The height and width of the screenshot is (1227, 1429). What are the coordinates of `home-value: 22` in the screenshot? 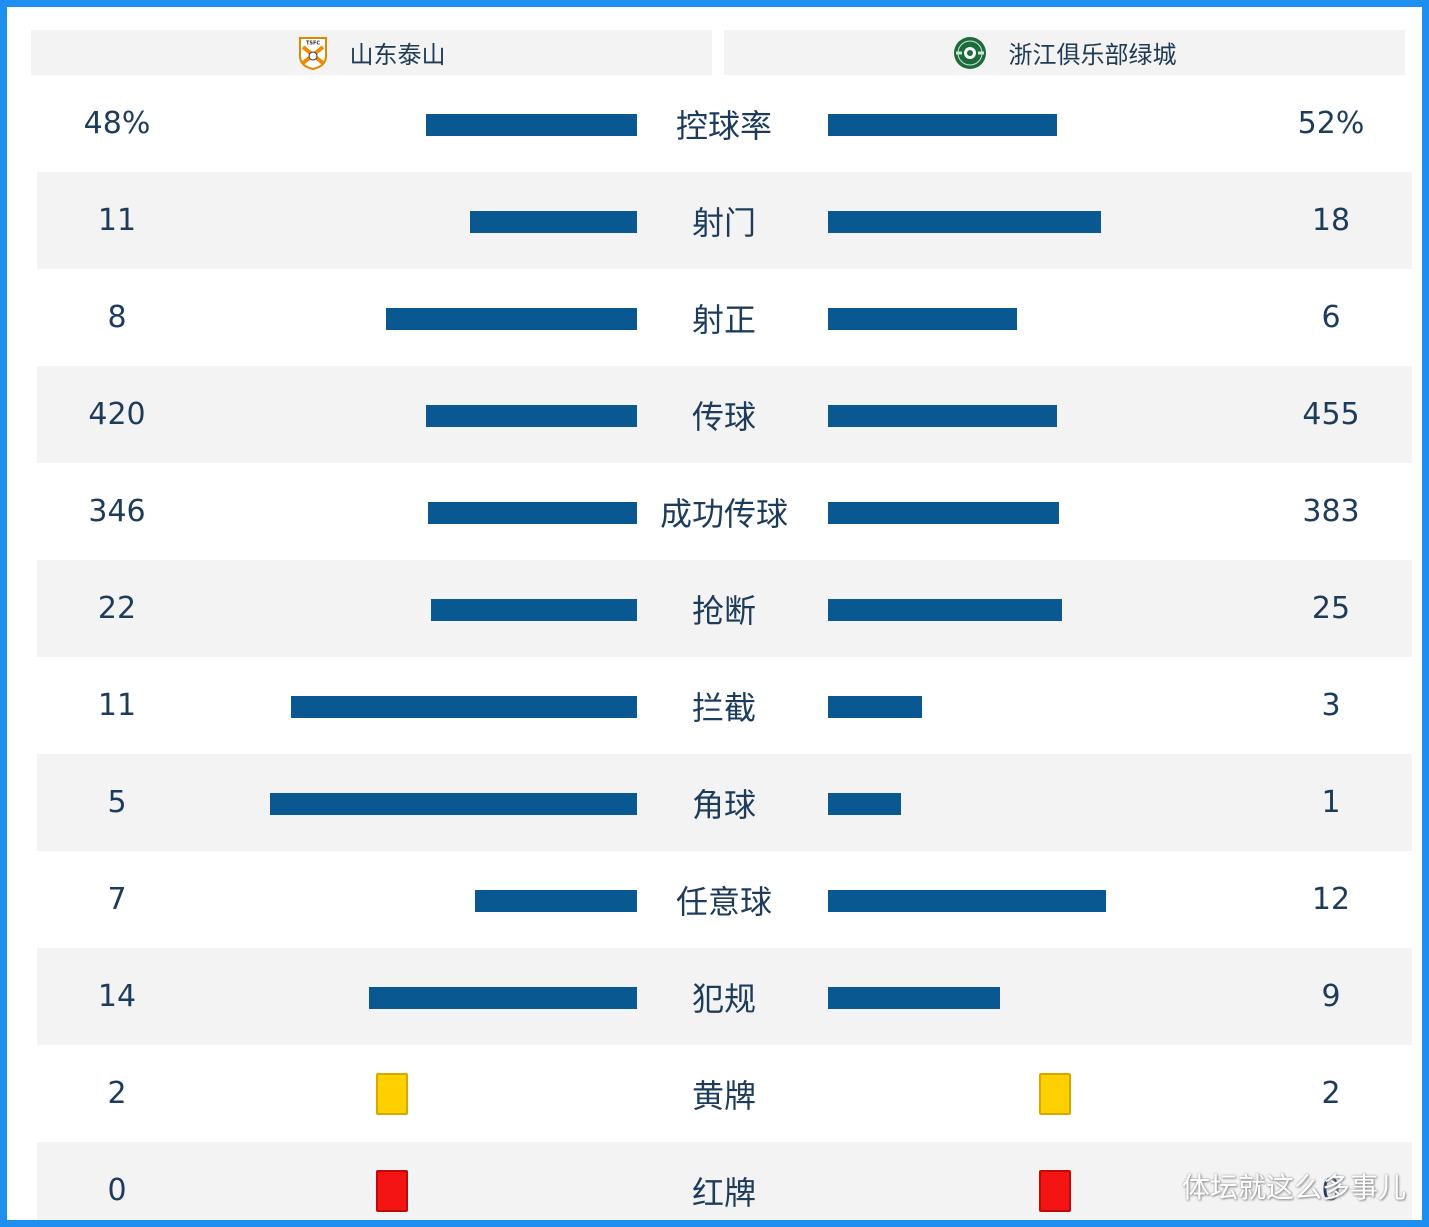 It's located at (117, 608).